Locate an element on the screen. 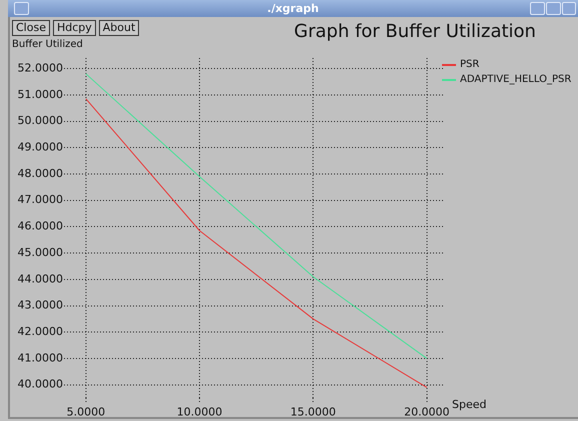 The image size is (578, 421). y-tick-label: 50.0000 is located at coordinates (40, 121).